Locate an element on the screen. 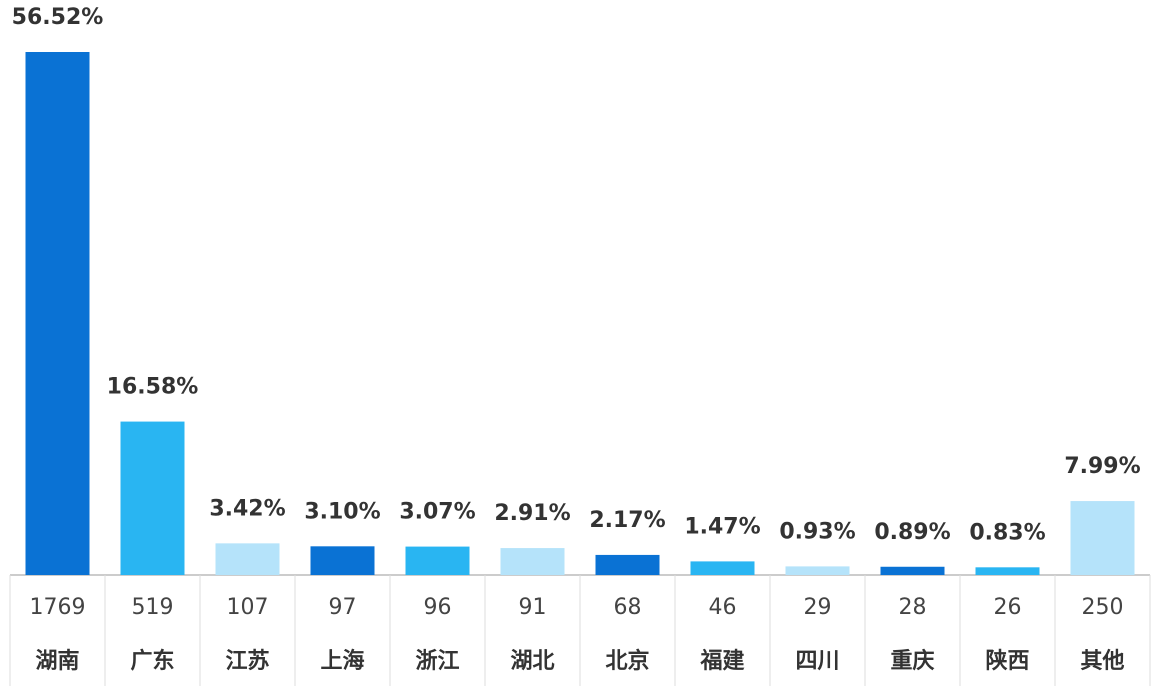 Image resolution: width=1155 pixels, height=686 pixels. count-label: 519 is located at coordinates (153, 607).